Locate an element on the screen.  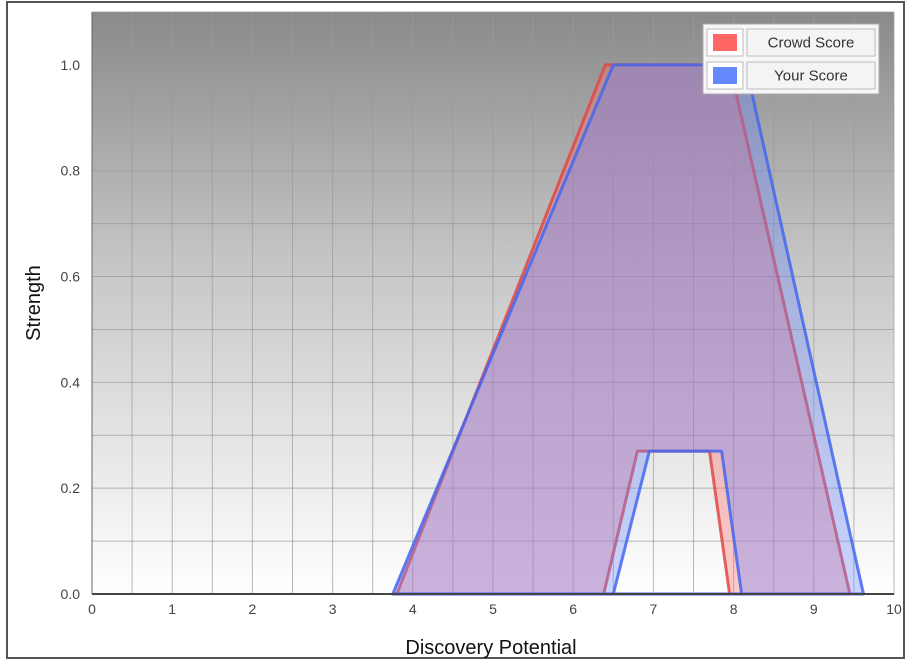
legend-label: Your Score is located at coordinates (811, 76).